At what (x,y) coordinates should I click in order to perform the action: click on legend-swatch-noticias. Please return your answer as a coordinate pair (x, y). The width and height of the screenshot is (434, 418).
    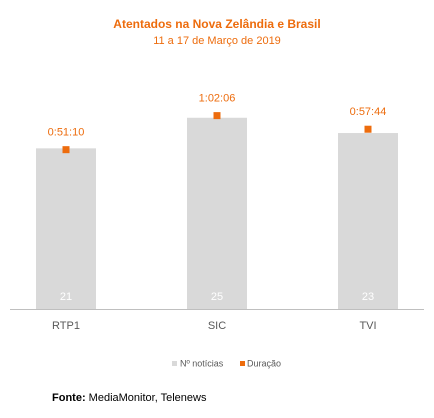
    Looking at the image, I should click on (174, 363).